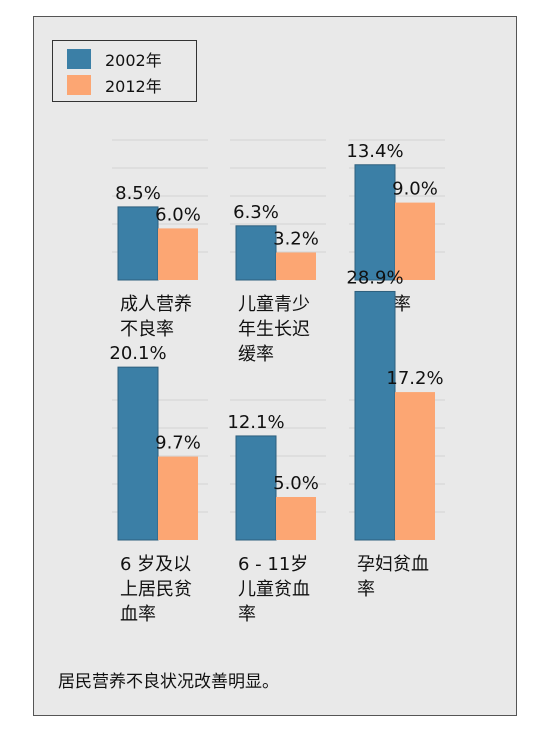 Image resolution: width=550 pixels, height=748 pixels. I want to click on data-label: 8.5%, so click(138, 193).